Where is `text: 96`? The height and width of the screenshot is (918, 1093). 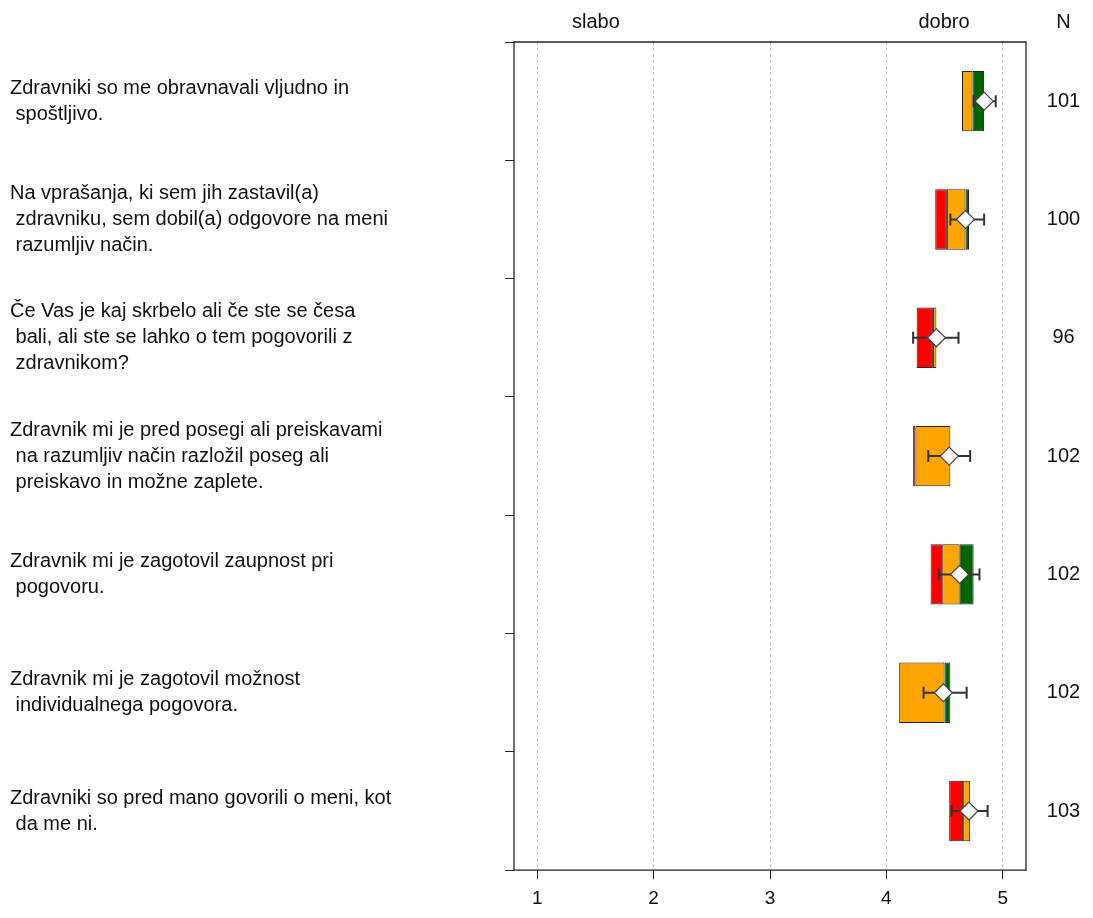
text: 96 is located at coordinates (1063, 336).